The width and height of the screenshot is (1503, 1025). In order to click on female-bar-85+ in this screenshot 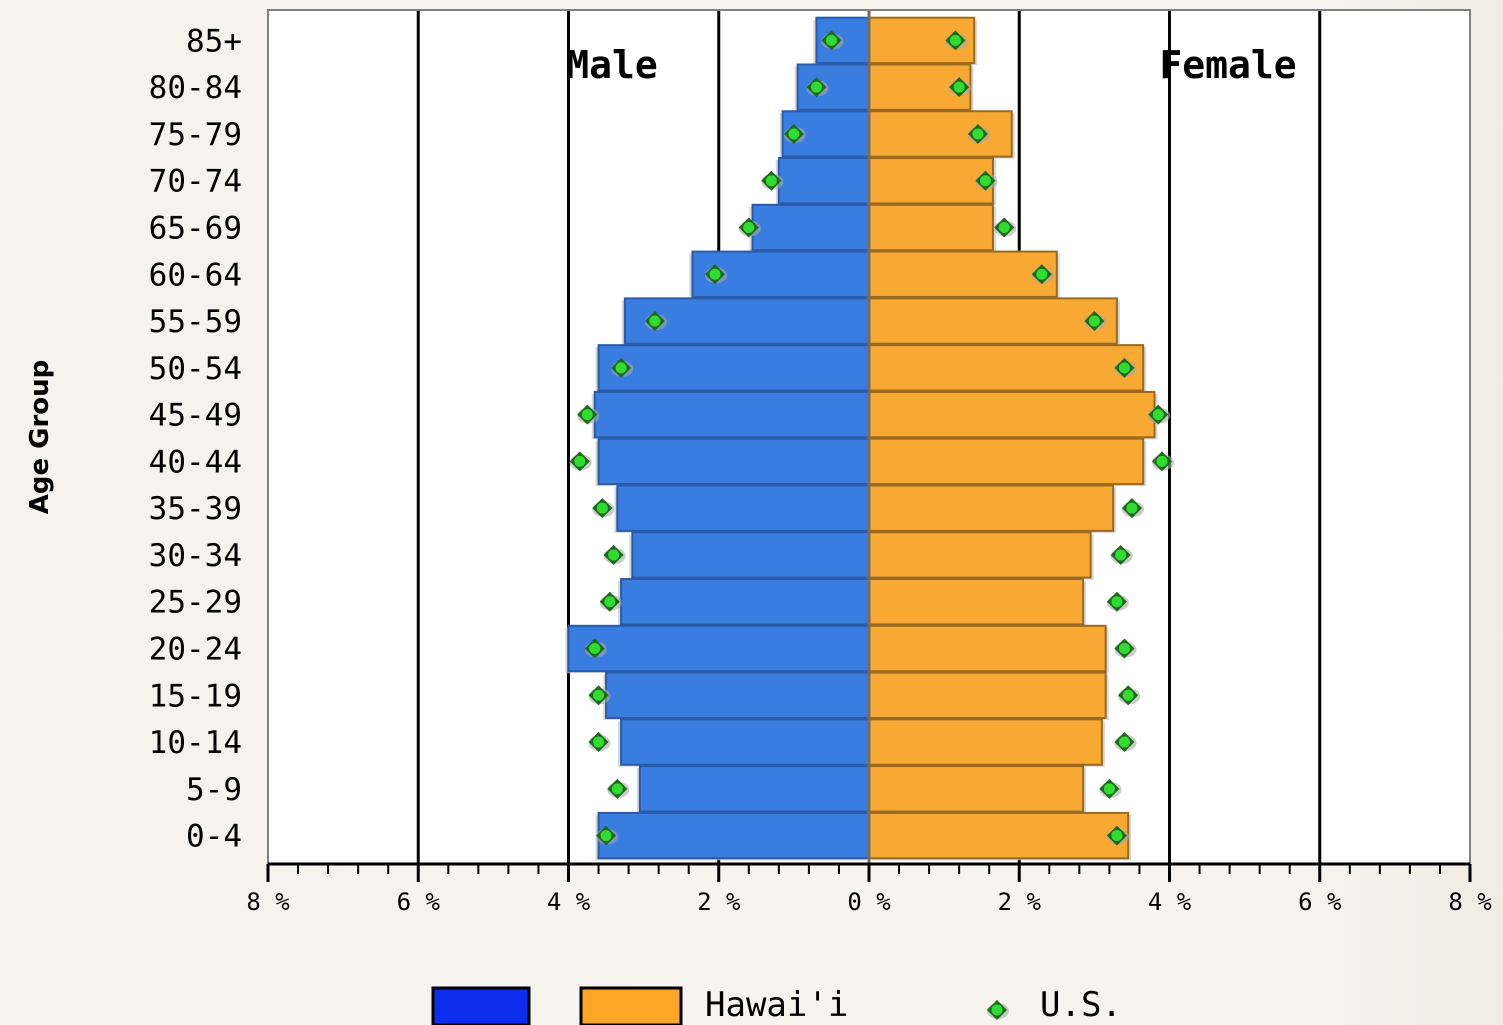, I will do `click(922, 40)`.